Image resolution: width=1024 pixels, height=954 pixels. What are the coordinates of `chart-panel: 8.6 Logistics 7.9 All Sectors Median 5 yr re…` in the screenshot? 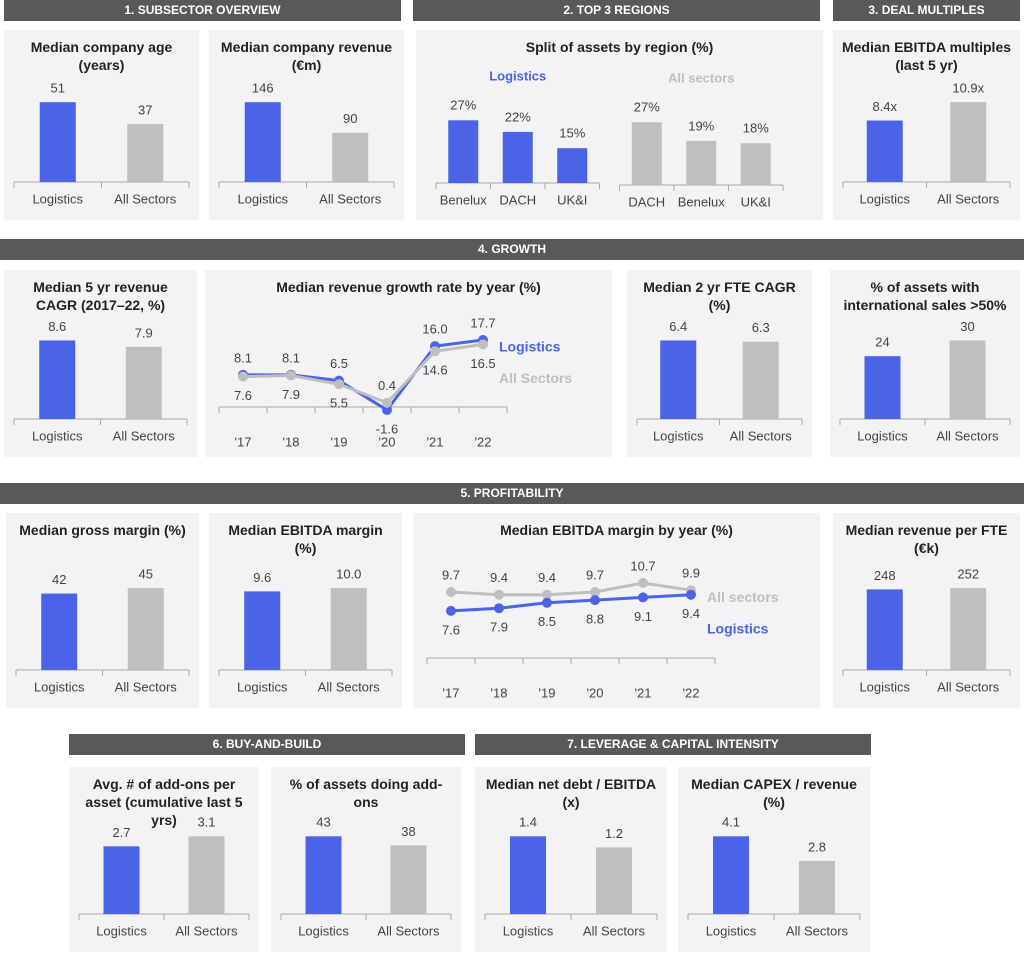 It's located at (100, 363).